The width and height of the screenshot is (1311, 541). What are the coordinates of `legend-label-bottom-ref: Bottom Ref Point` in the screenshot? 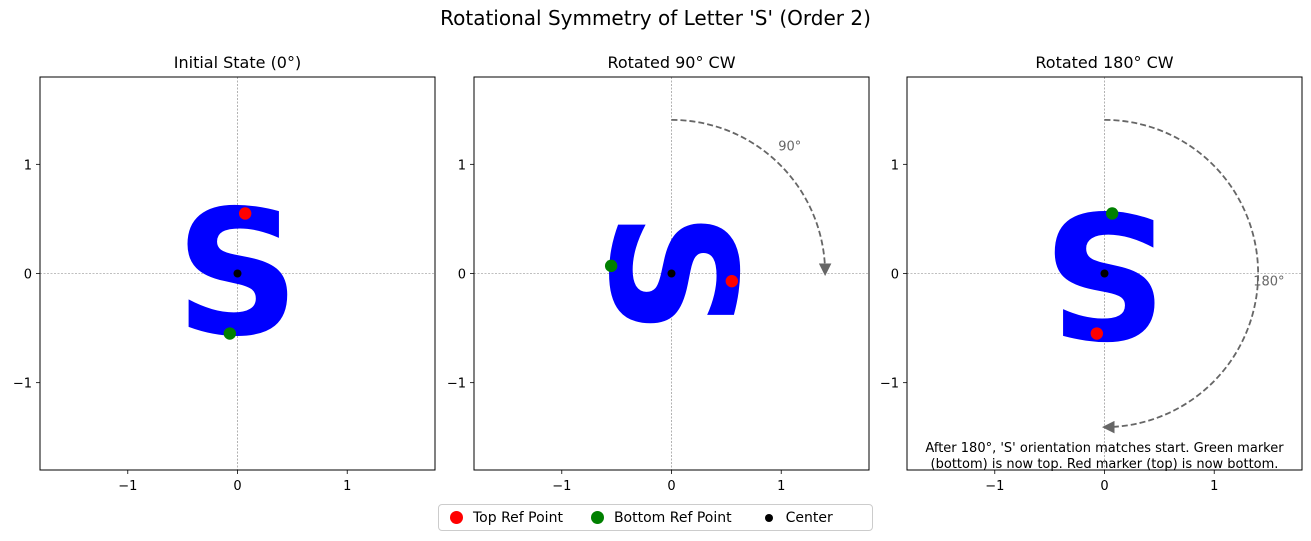 It's located at (672, 517).